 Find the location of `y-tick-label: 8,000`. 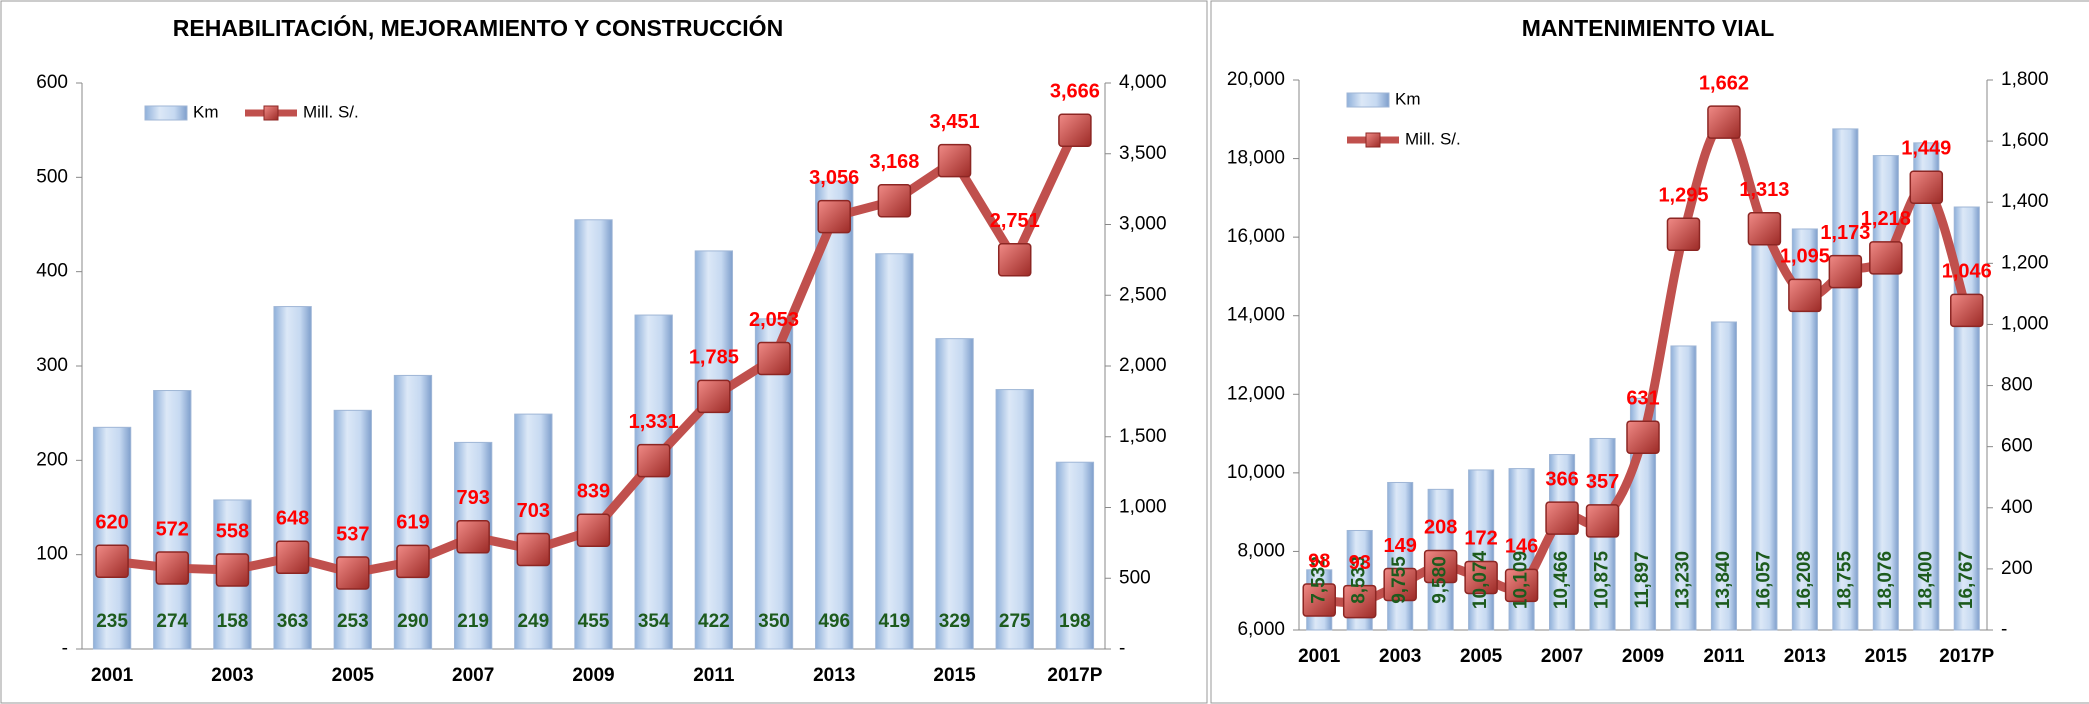

y-tick-label: 8,000 is located at coordinates (1261, 550).